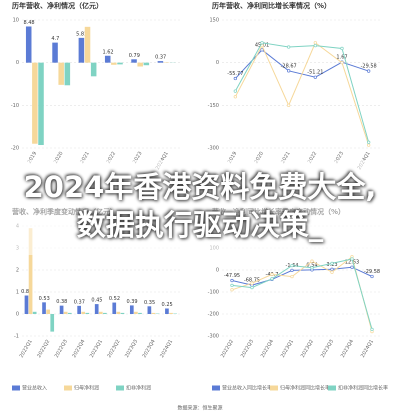  Describe the element at coordinates (17, 271) in the screenshot. I see `y-tick-label: 2` at that location.